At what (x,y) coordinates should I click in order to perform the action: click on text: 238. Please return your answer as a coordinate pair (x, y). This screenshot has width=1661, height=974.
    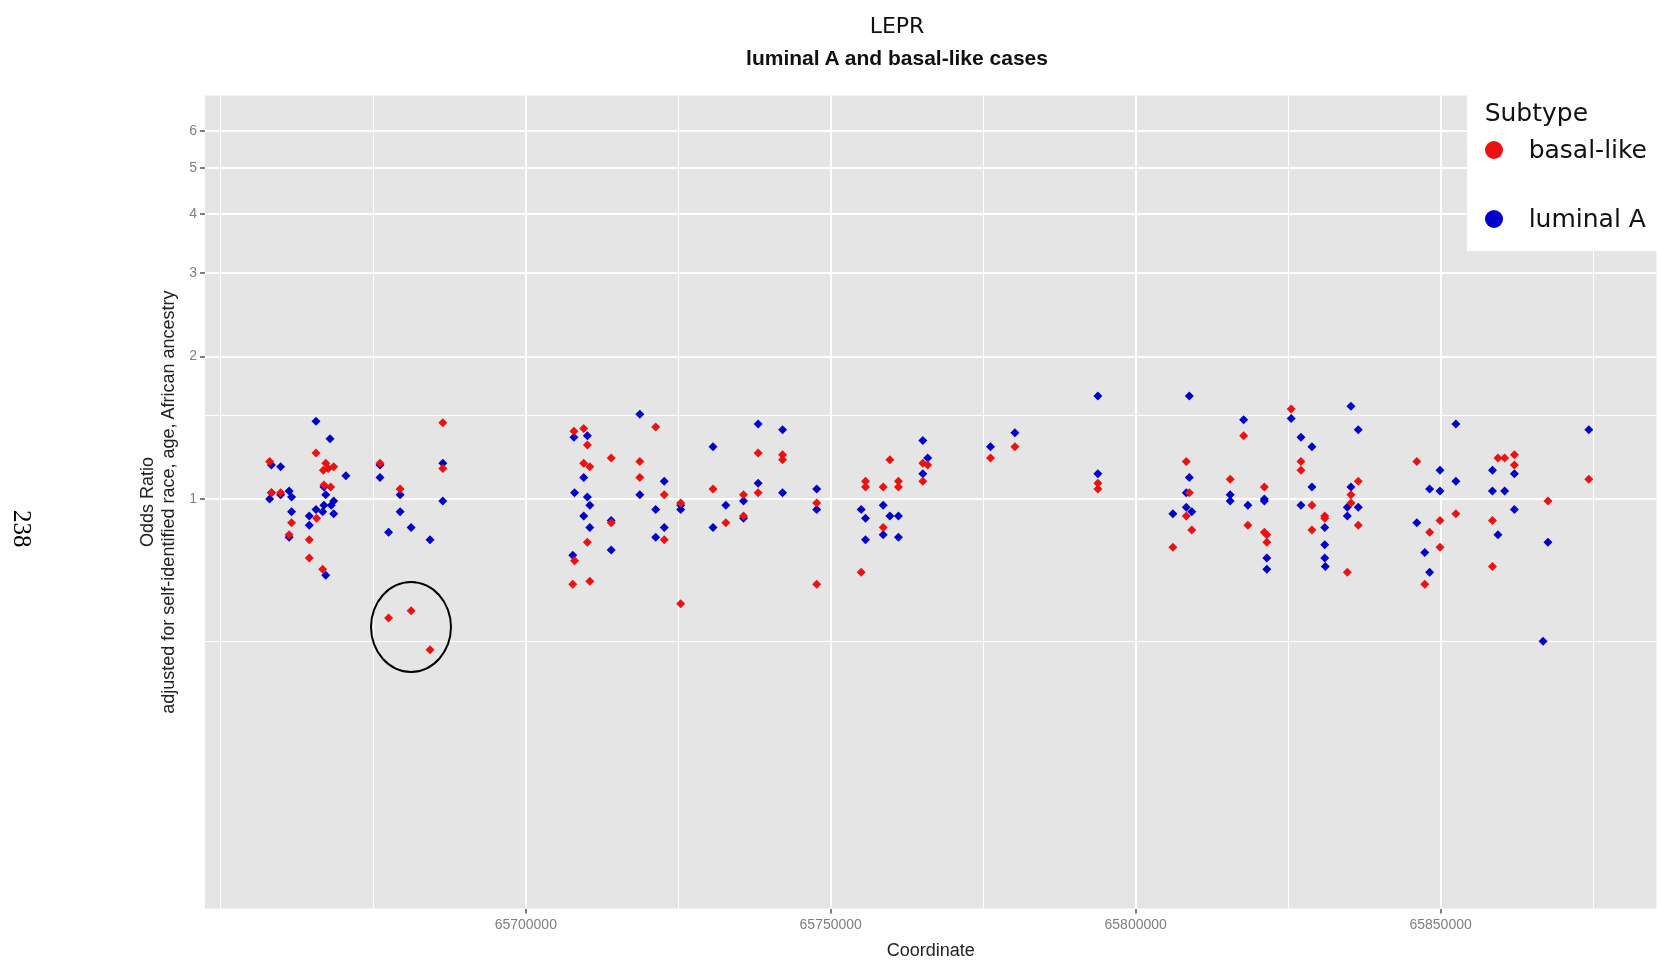
    Looking at the image, I should click on (22, 529).